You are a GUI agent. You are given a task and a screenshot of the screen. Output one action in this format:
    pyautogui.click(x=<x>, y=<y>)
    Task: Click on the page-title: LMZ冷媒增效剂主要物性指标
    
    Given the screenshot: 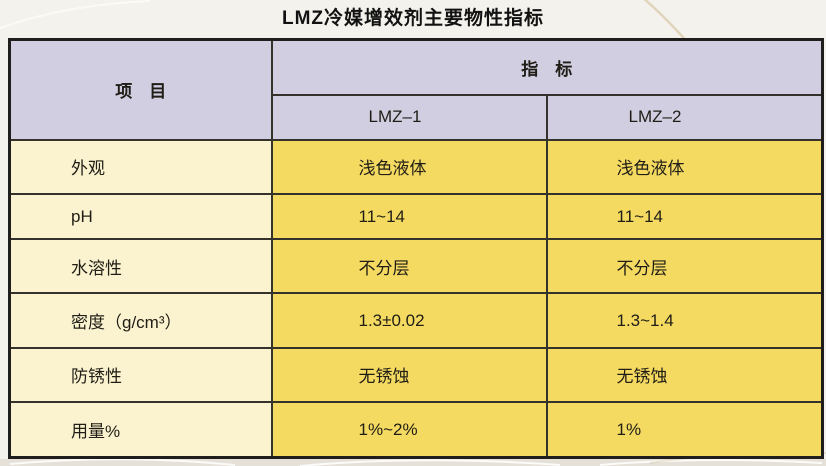 What is the action you would take?
    pyautogui.click(x=413, y=18)
    